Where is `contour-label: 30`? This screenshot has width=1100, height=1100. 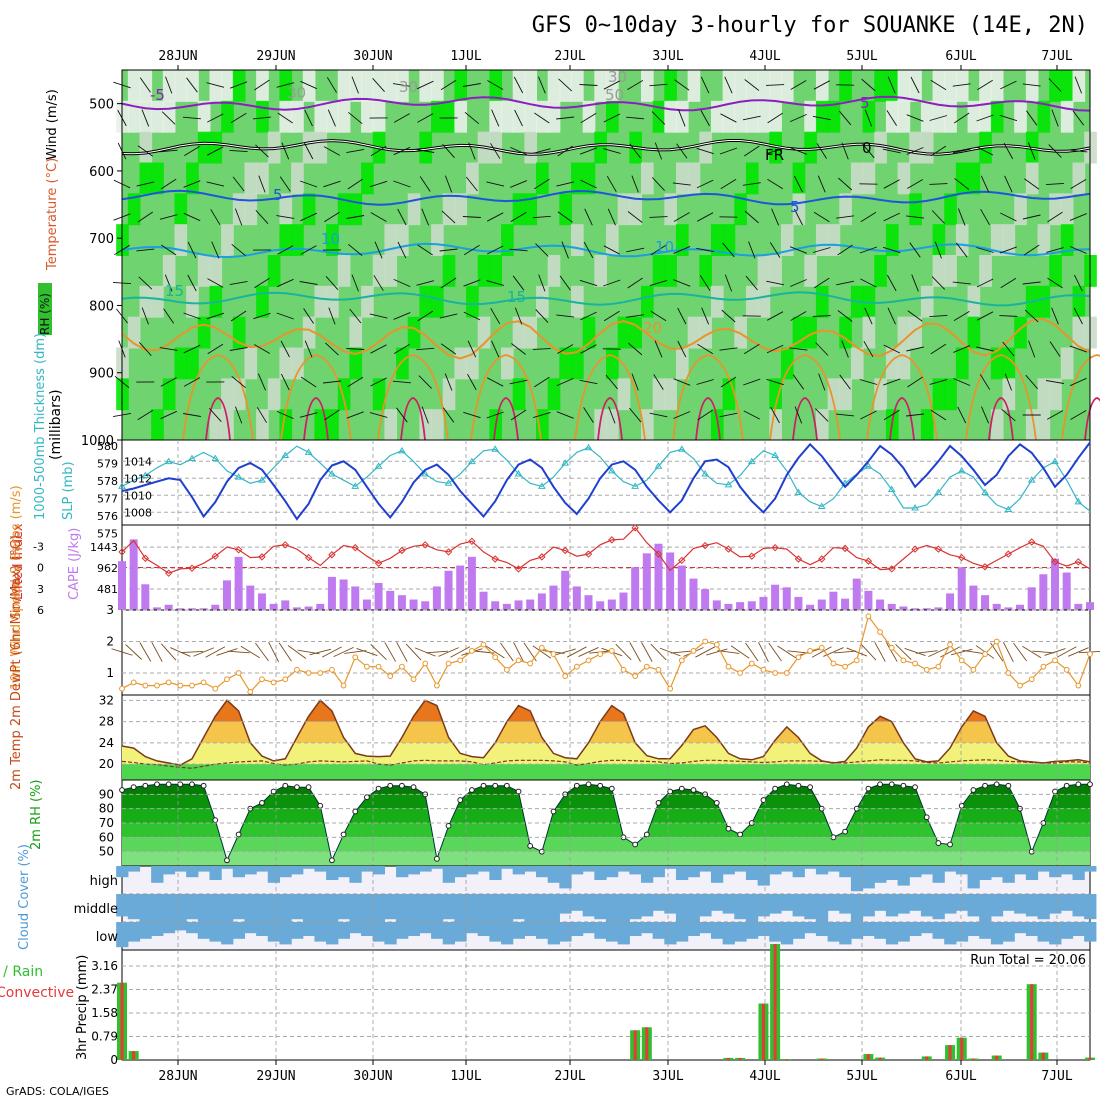 contour-label: 30 is located at coordinates (408, 87).